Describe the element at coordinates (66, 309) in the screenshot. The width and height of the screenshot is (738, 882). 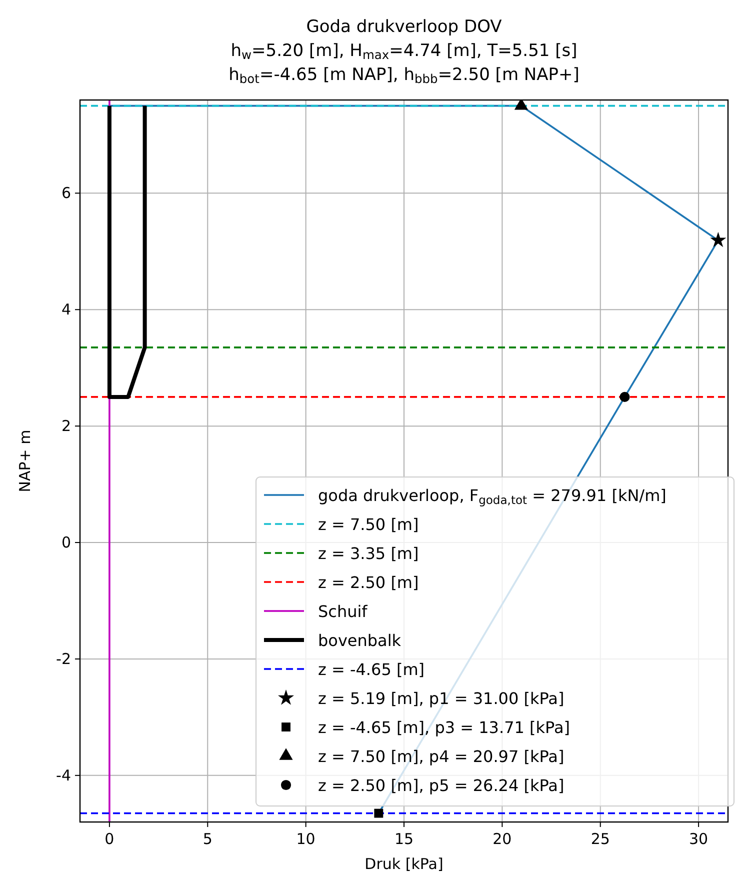
I see `y-tick-label: 4` at that location.